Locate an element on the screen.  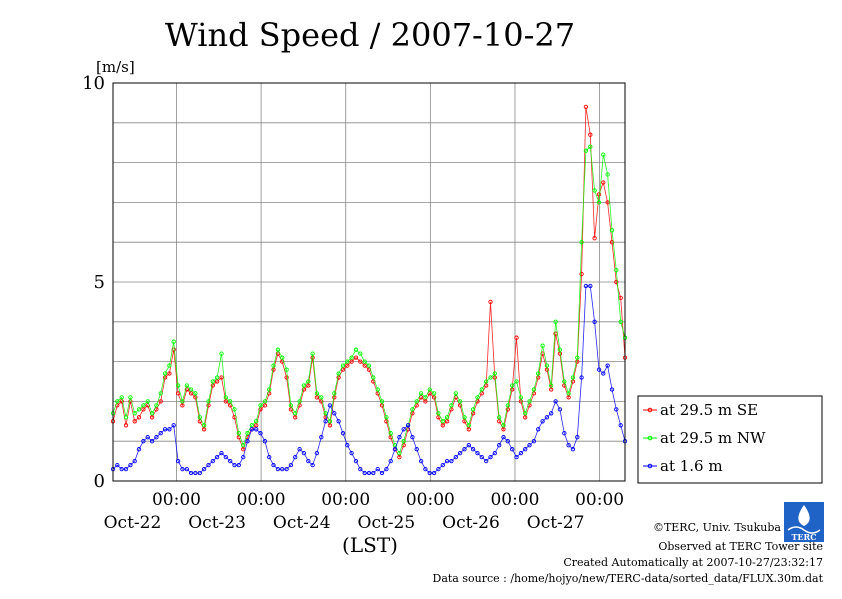
x-tick-date-label: Oct-23 is located at coordinates (217, 523).